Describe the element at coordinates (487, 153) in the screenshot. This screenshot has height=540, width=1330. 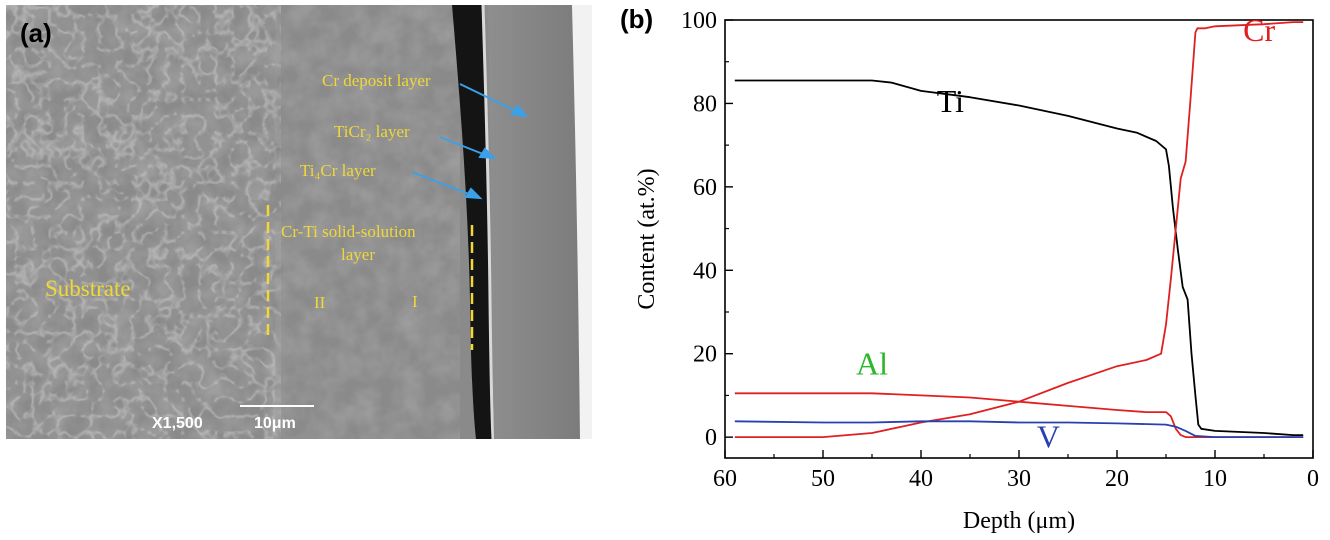
I see `arrowhead-ticr2` at that location.